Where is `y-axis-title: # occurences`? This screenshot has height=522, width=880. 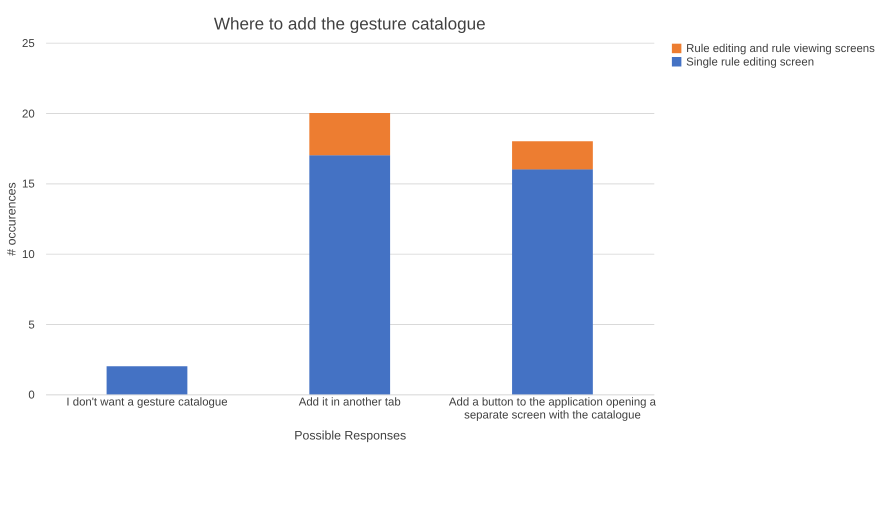 y-axis-title: # occurences is located at coordinates (11, 219).